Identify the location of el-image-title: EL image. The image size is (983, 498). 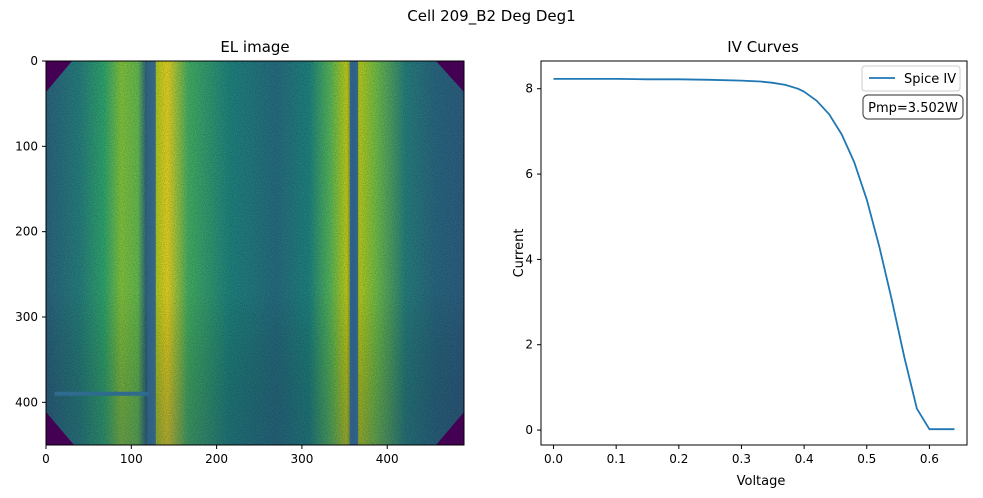
(254, 47).